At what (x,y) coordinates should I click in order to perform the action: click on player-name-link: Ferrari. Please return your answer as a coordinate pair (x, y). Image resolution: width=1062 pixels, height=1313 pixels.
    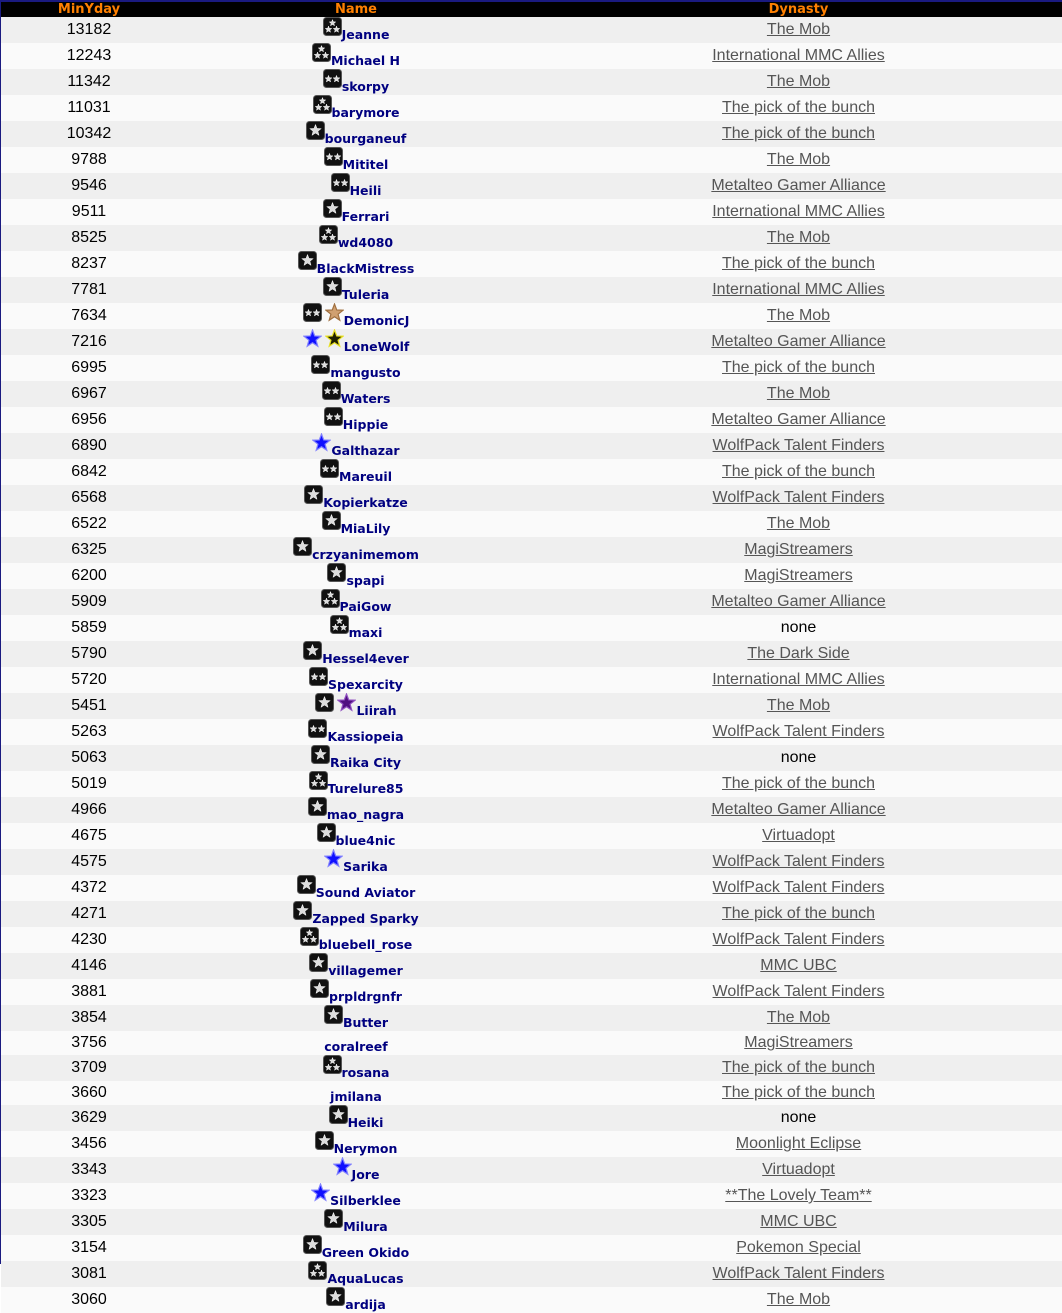
    Looking at the image, I should click on (365, 216).